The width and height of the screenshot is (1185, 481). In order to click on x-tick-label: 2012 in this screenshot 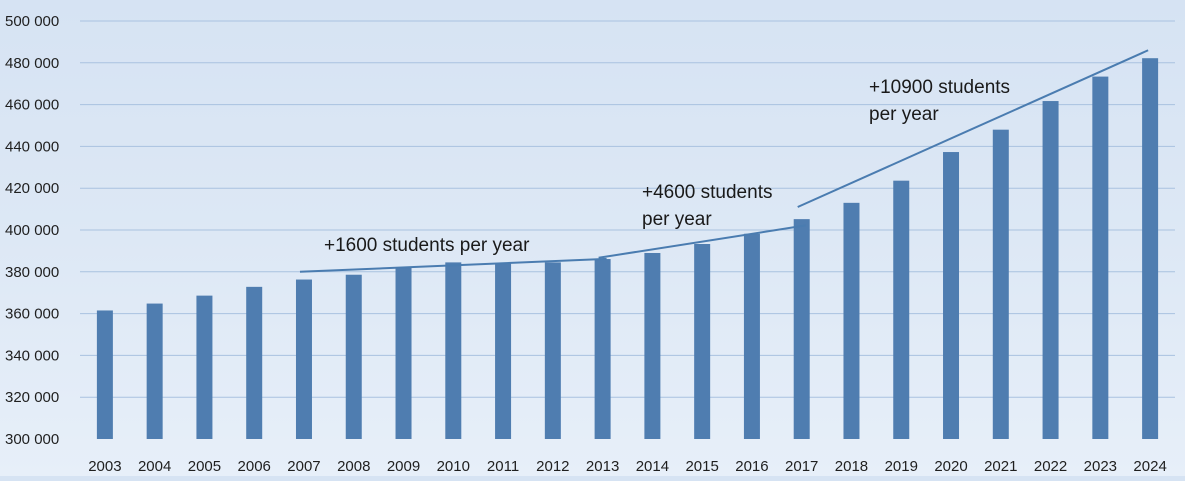, I will do `click(552, 466)`.